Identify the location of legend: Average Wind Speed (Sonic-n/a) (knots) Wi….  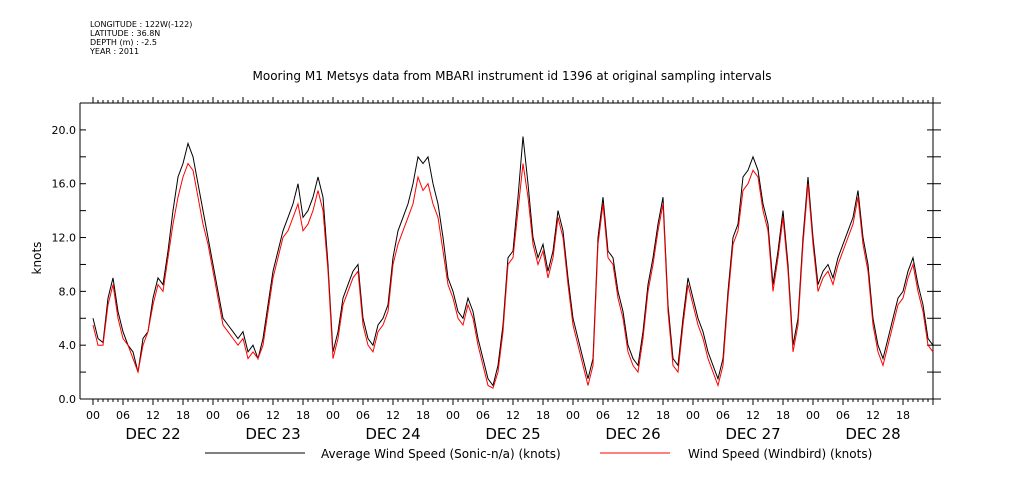
(538, 454).